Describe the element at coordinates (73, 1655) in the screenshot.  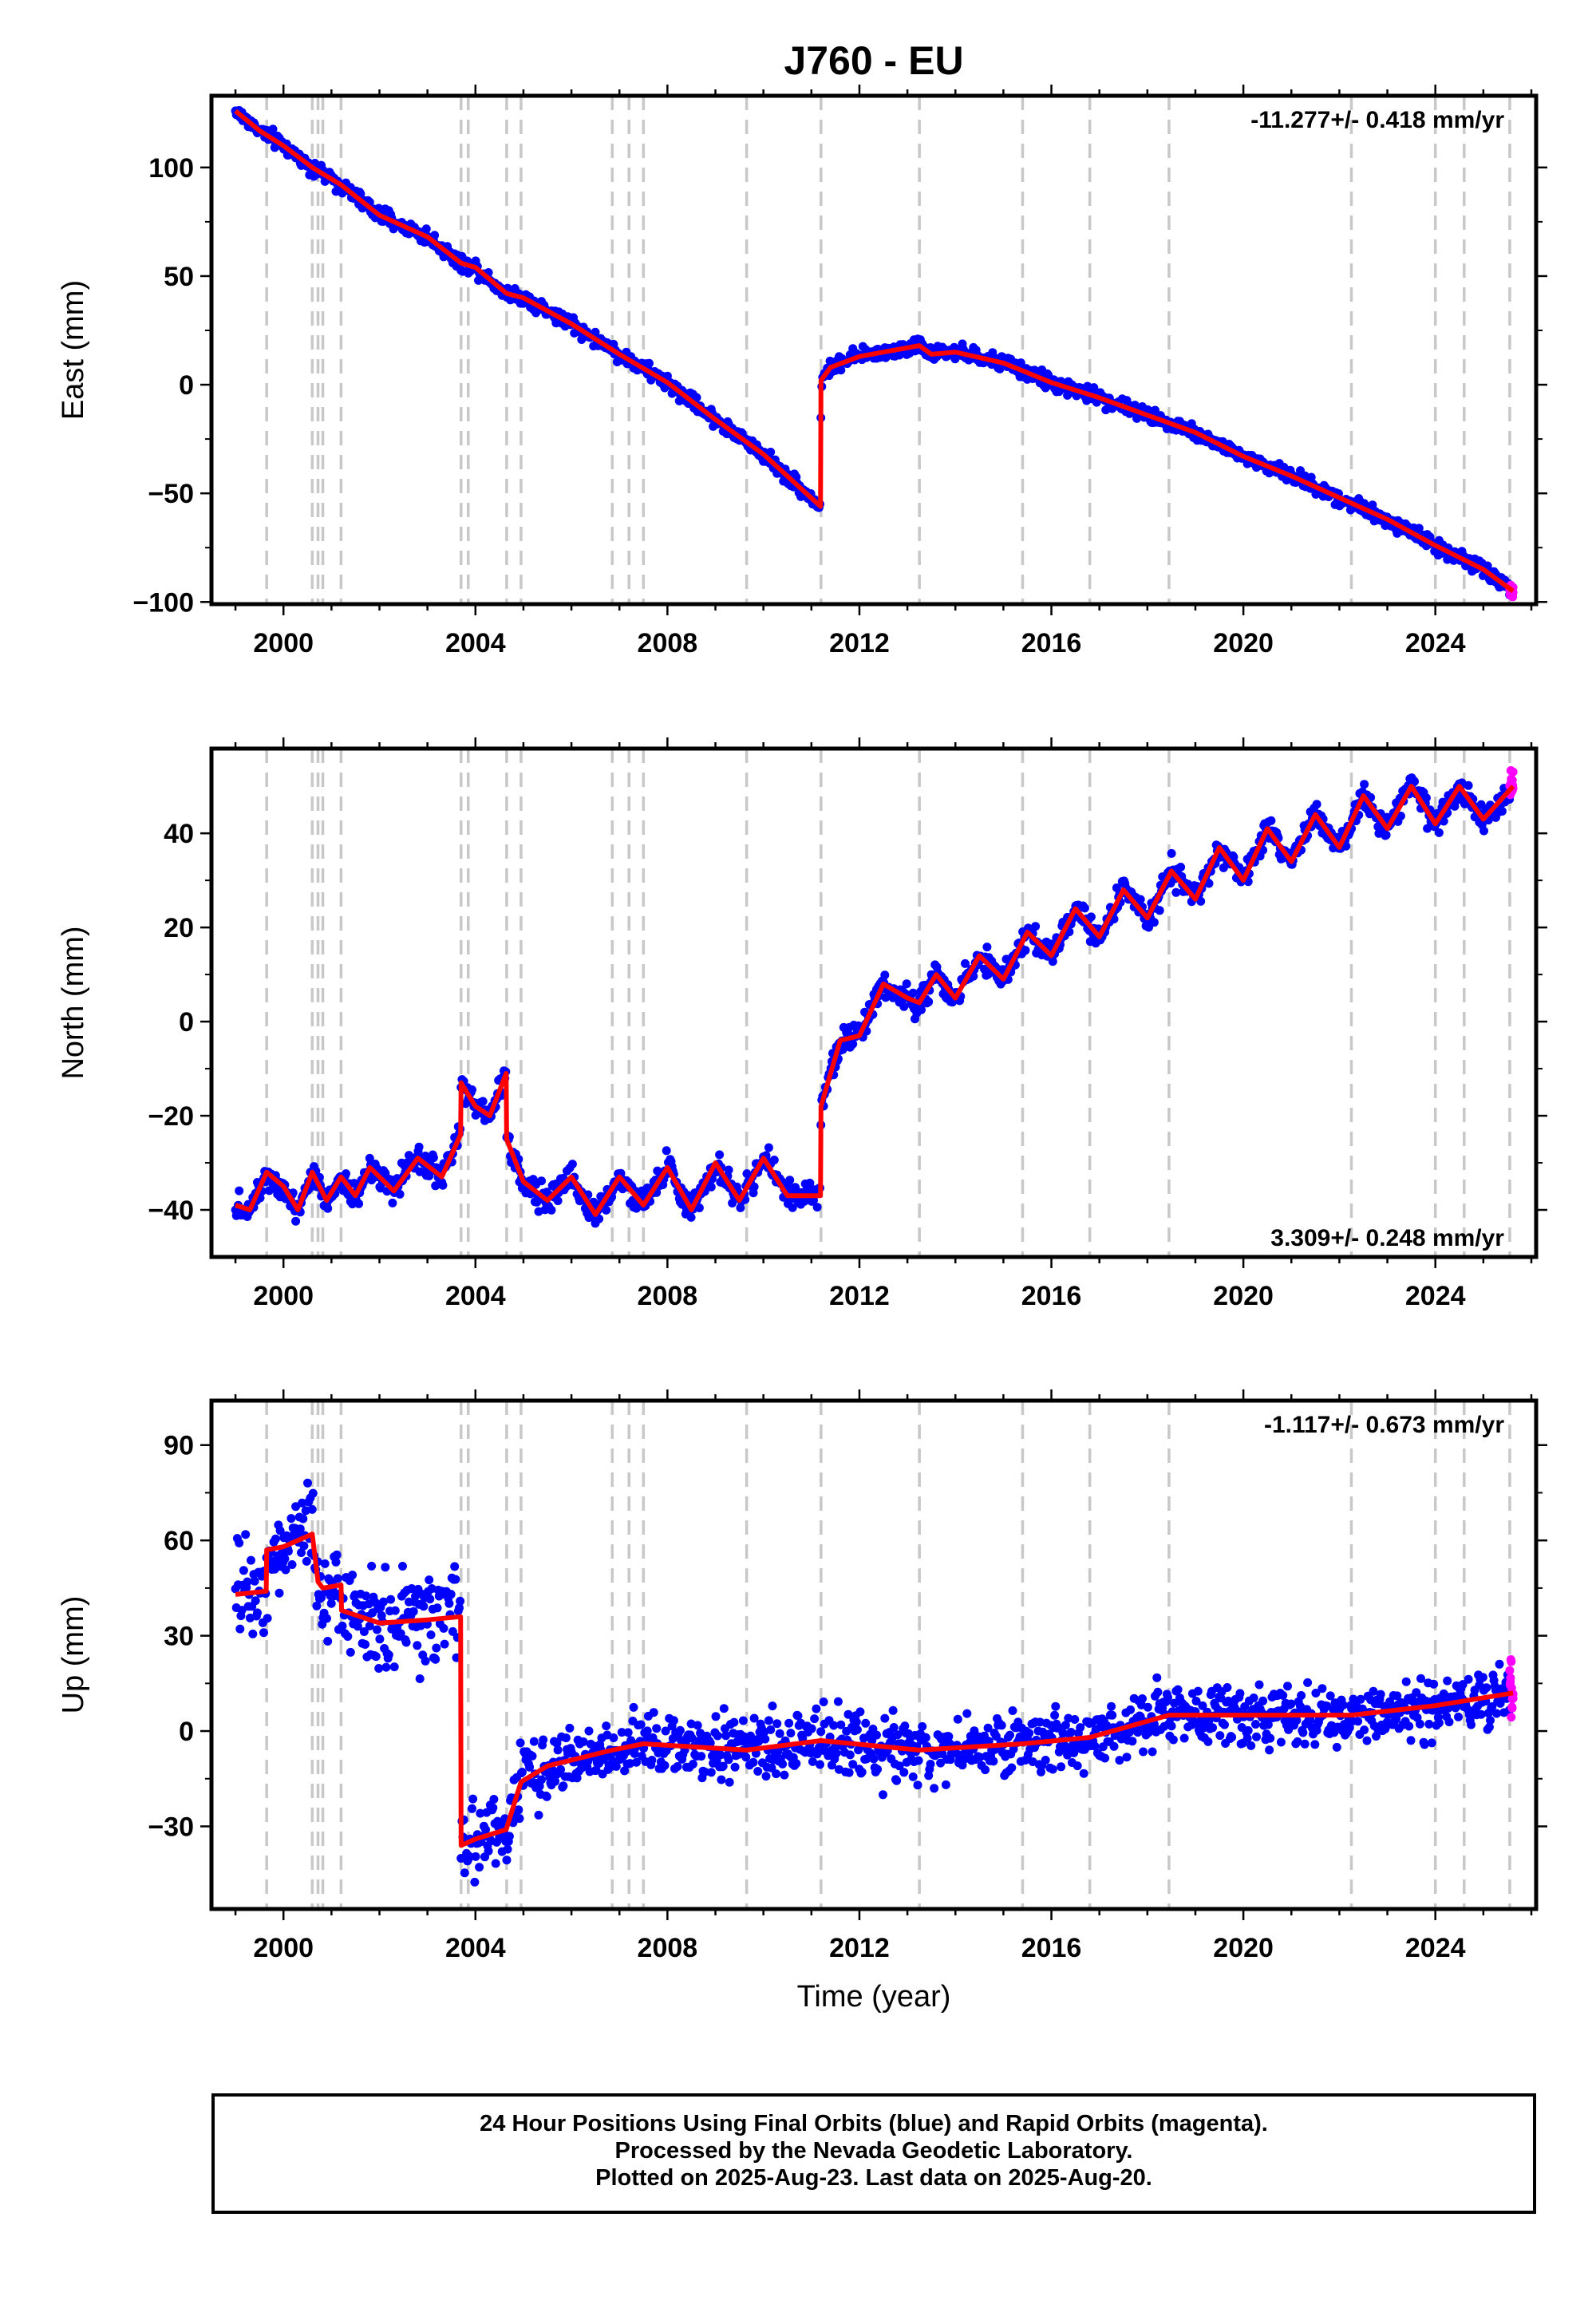
I see `y-axis-label: Up (mm)` at that location.